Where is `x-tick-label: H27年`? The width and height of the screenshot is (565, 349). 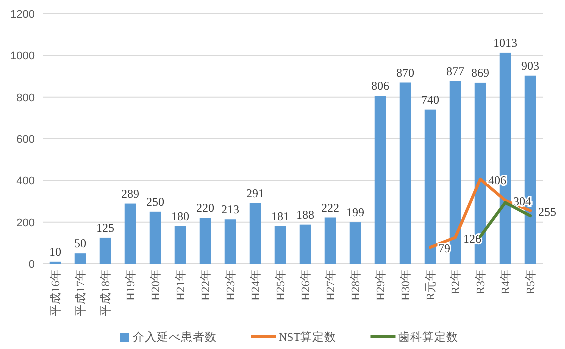
x-tick-label: H27年 is located at coordinates (331, 285).